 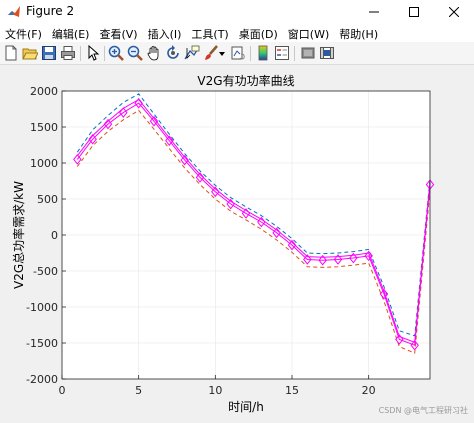 I want to click on menu-file: 文件(F), so click(x=23, y=34).